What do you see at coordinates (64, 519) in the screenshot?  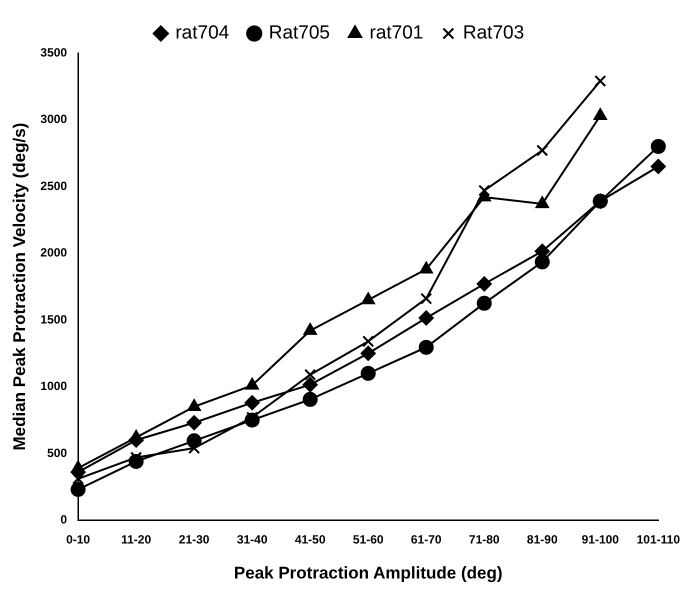 I see `y-tick-label: 0` at bounding box center [64, 519].